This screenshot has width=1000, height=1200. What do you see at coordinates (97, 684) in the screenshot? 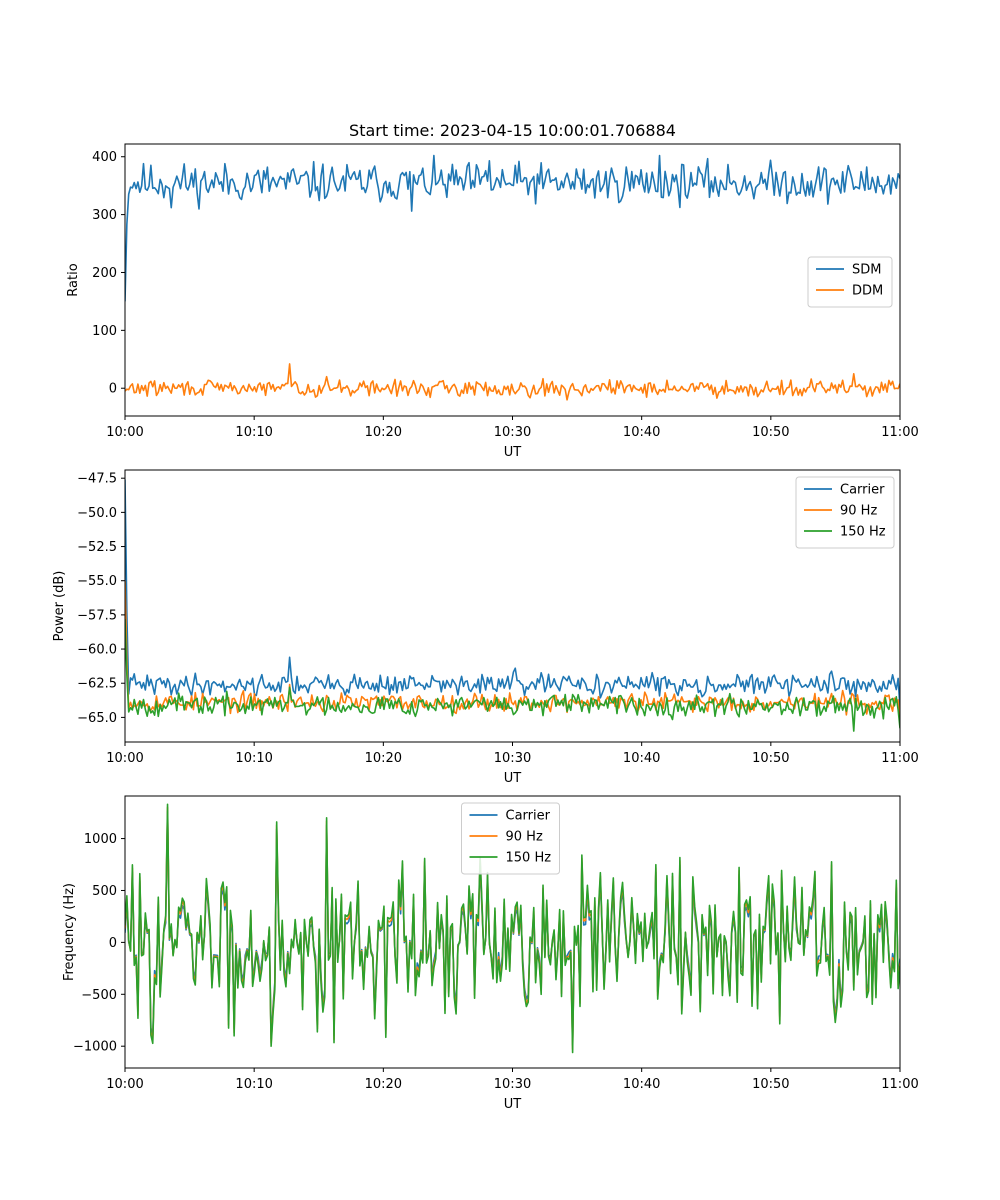
I see `y-tick-label: −62.5` at bounding box center [97, 684].